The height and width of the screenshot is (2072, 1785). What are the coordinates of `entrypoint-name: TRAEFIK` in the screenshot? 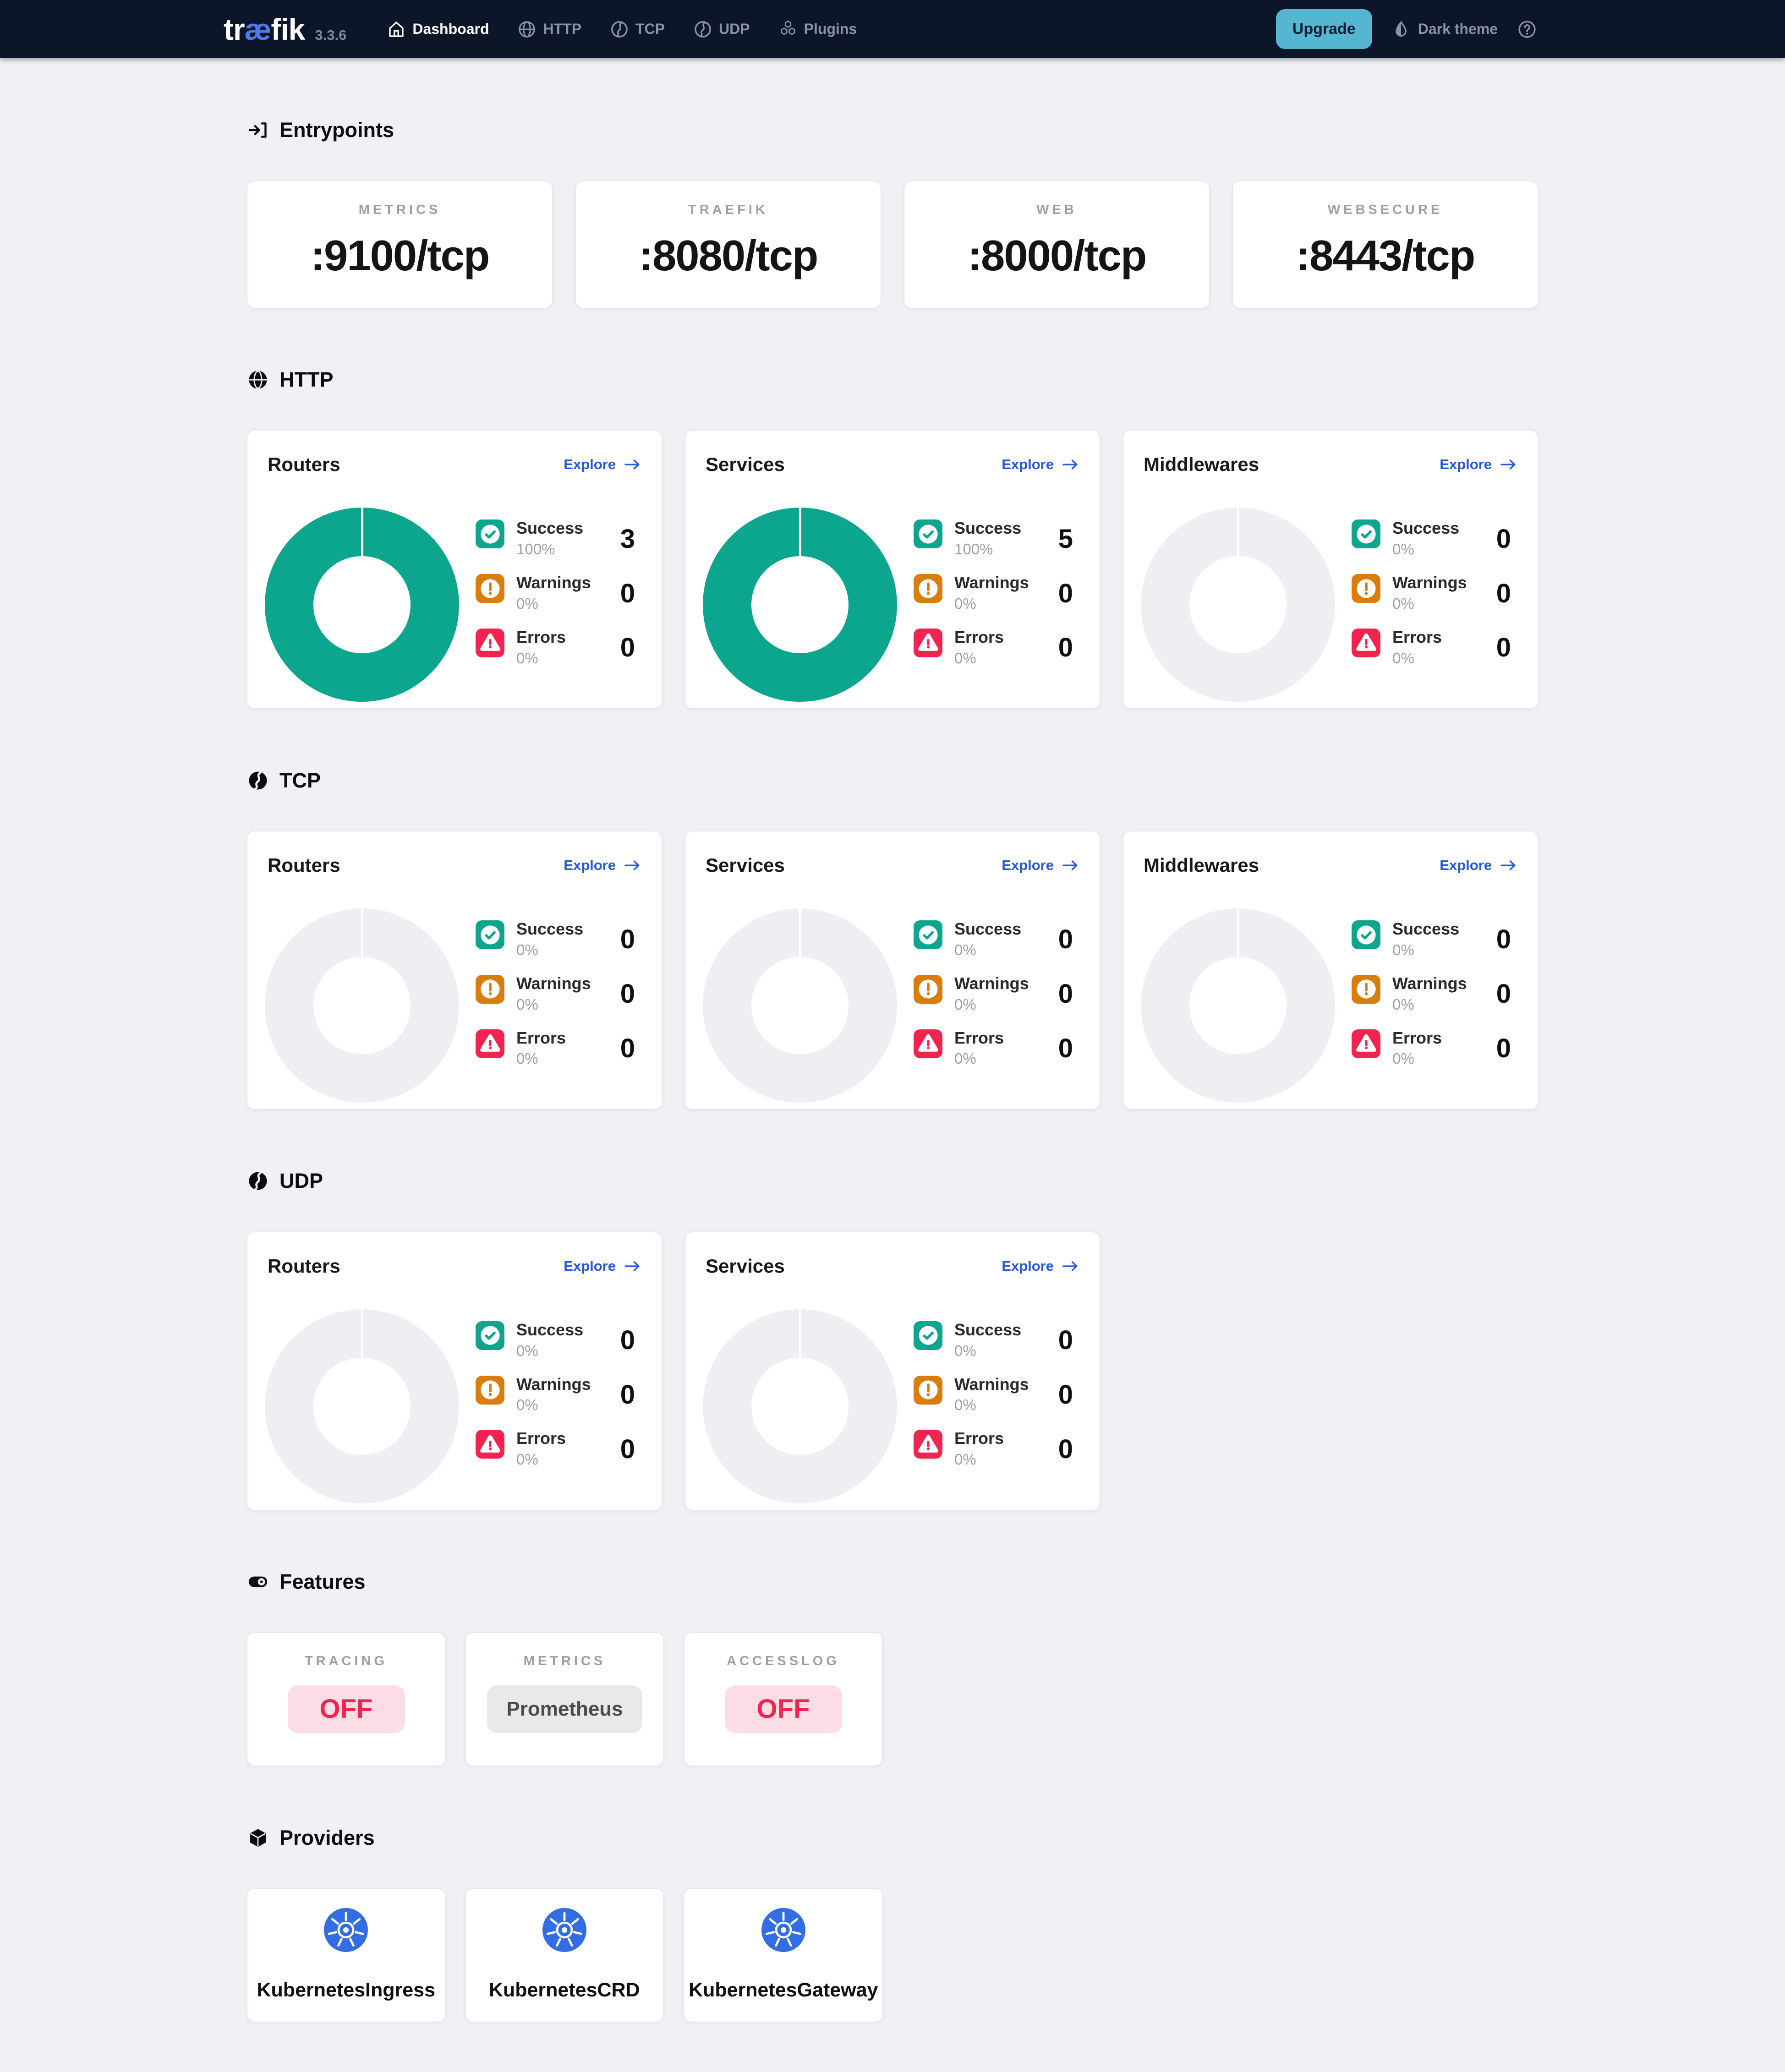 It's located at (728, 209).